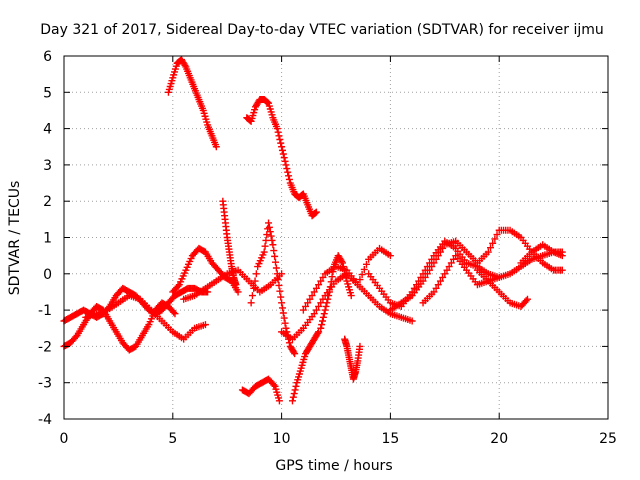 This screenshot has width=640, height=480. Describe the element at coordinates (281, 158) in the screenshot. I see `series-arc-h` at that location.